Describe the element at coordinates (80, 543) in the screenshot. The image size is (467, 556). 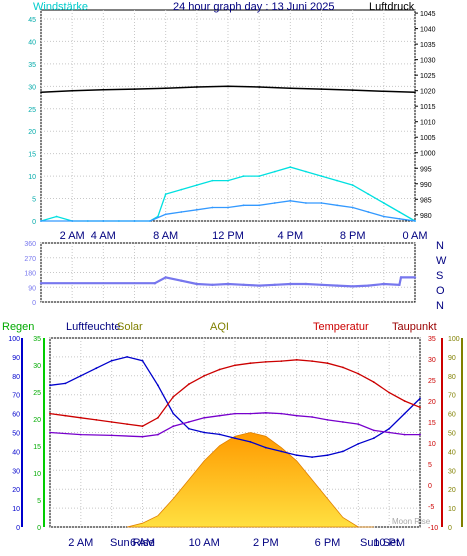
I see `x-tick-label: 2 AM` at that location.